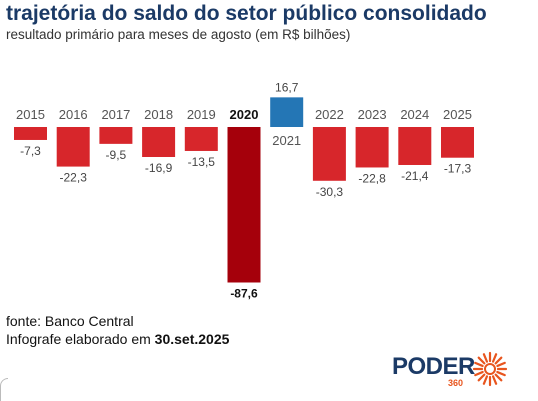 The height and width of the screenshot is (401, 538). I want to click on source-note: fonte: Banco Central, so click(70, 321).